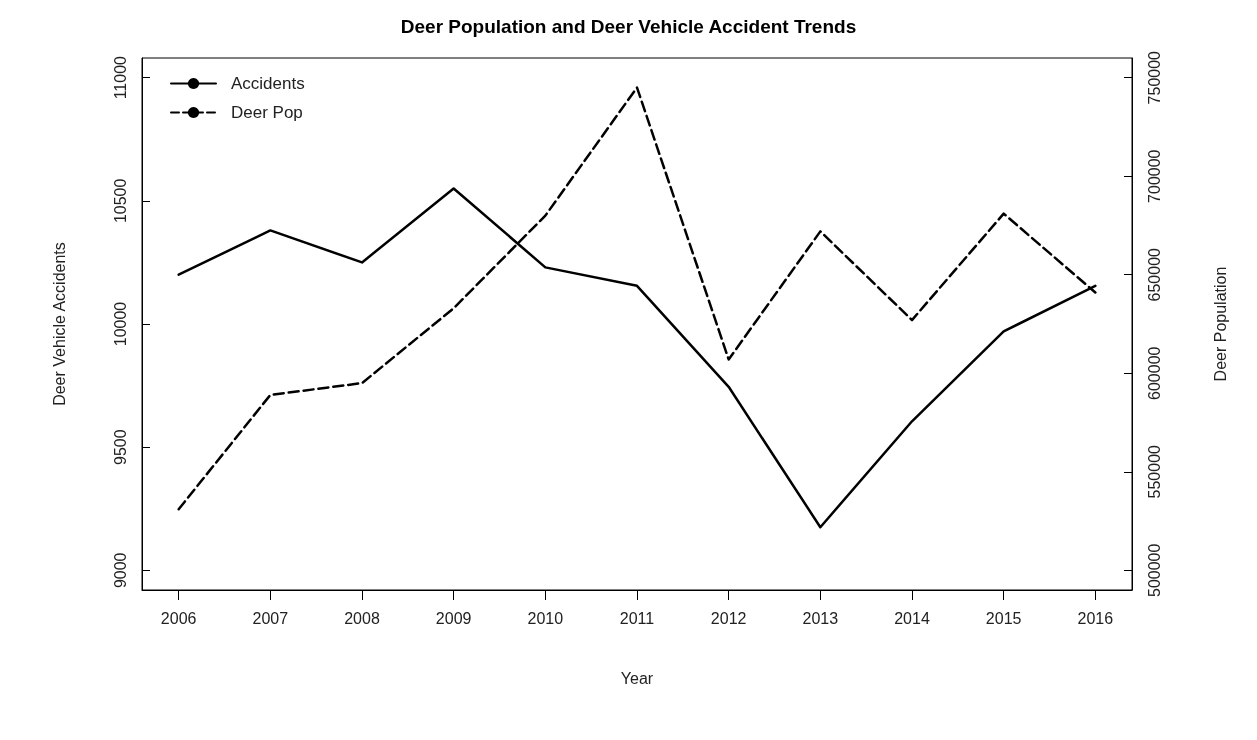 The width and height of the screenshot is (1257, 740). Describe the element at coordinates (59, 324) in the screenshot. I see `y-axis-title: Deer Vehicle Accidents` at that location.